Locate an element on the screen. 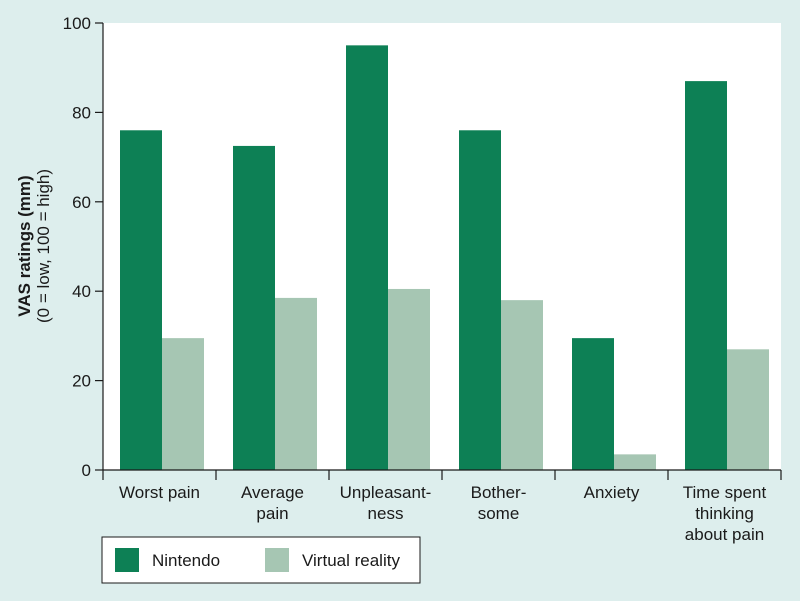  legend-label-virtual-reality: Virtual reality is located at coordinates (351, 560).